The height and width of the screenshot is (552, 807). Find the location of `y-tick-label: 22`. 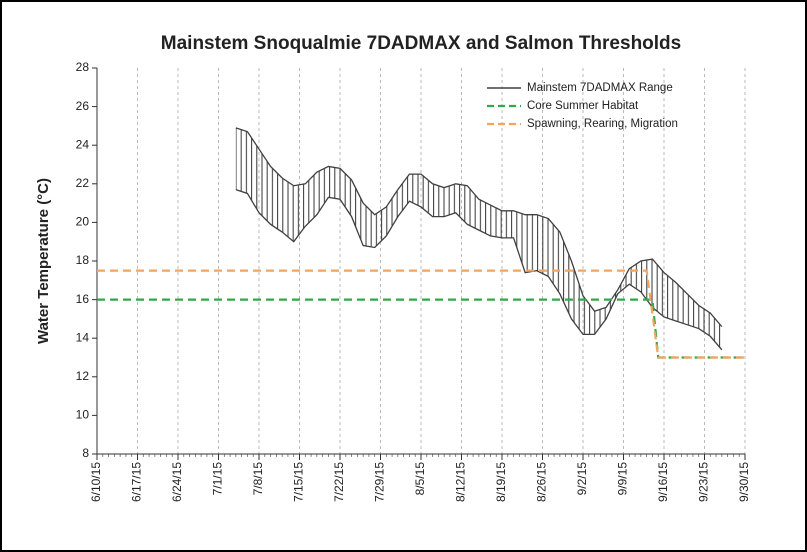

y-tick-label: 22 is located at coordinates (83, 183).